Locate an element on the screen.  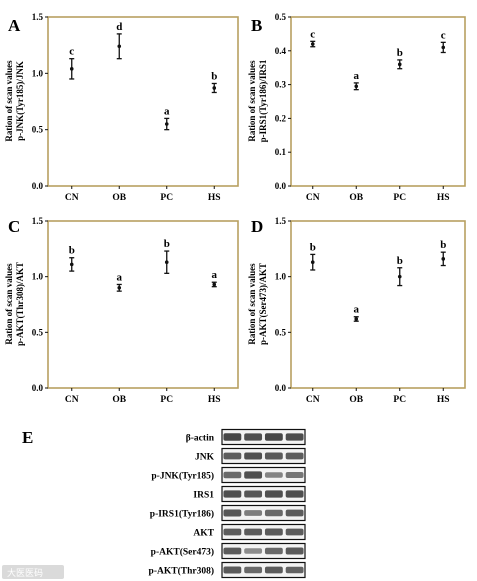
y-axis-label: Ration of scan valuesp-JNK(Tyr185)/JNK is located at coordinates (14, 101).